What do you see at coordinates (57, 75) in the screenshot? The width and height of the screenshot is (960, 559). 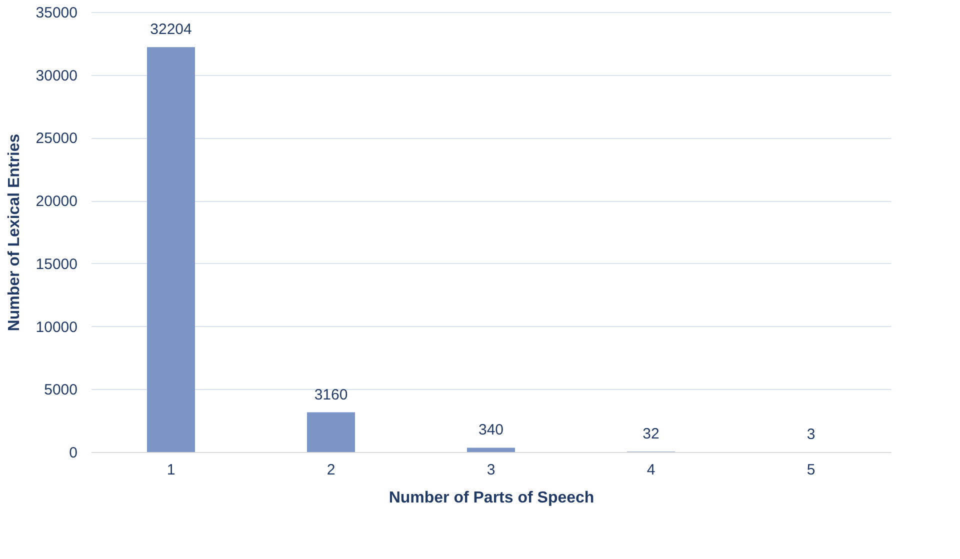 I see `y-tick-label: 30000` at bounding box center [57, 75].